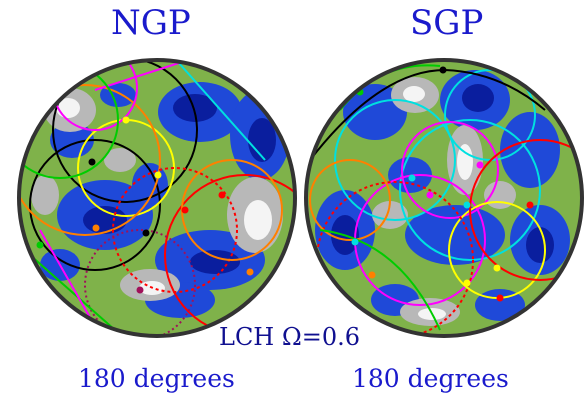 The width and height of the screenshot is (586, 402). Describe the element at coordinates (430, 378) in the screenshot. I see `sgp-extent-label: 180 degrees` at that location.